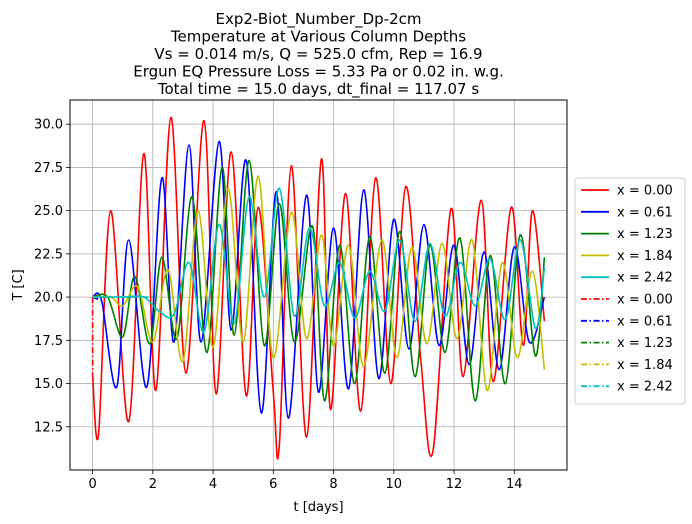 The width and height of the screenshot is (692, 524). I want to click on y-tick-label: 22.5, so click(48, 254).